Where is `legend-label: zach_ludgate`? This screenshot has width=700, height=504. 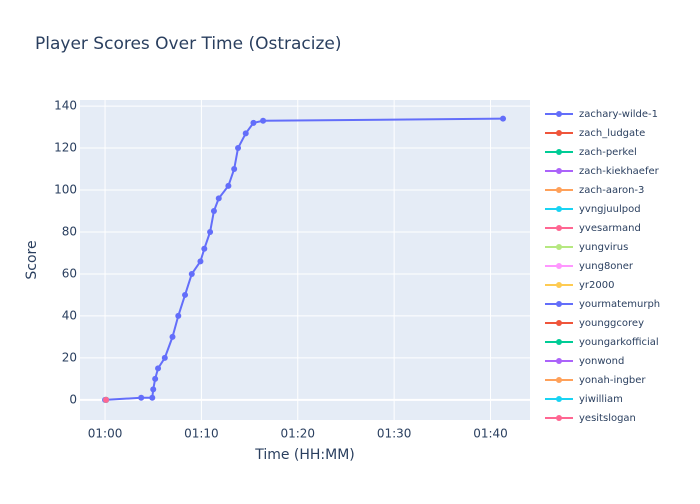
legend-label: zach_ludgate is located at coordinates (612, 133).